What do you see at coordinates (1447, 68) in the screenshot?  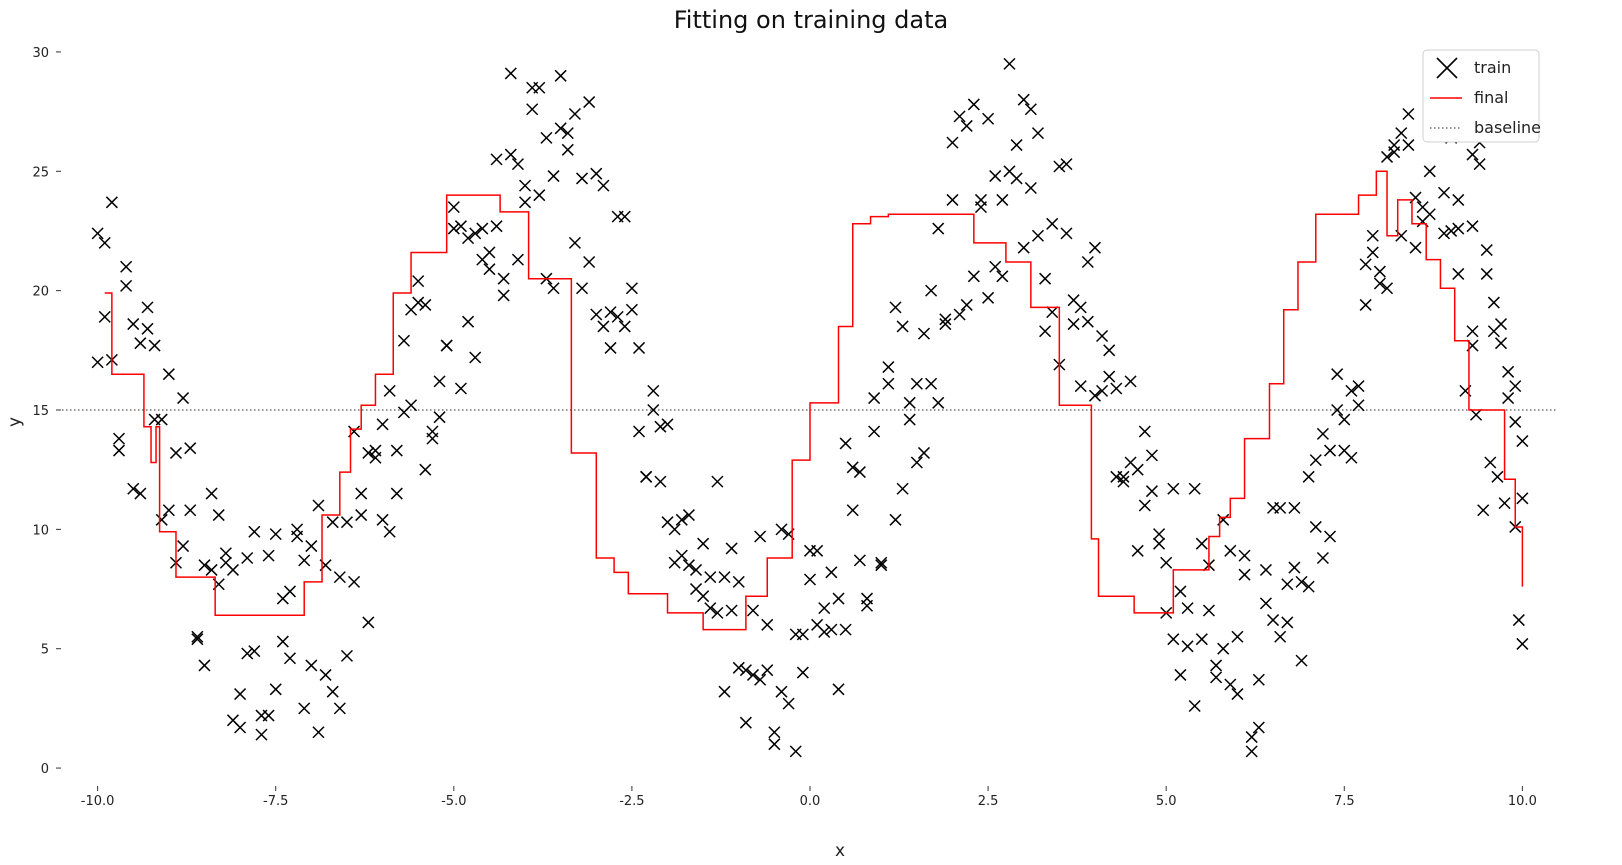 I see `legend-train-marker` at bounding box center [1447, 68].